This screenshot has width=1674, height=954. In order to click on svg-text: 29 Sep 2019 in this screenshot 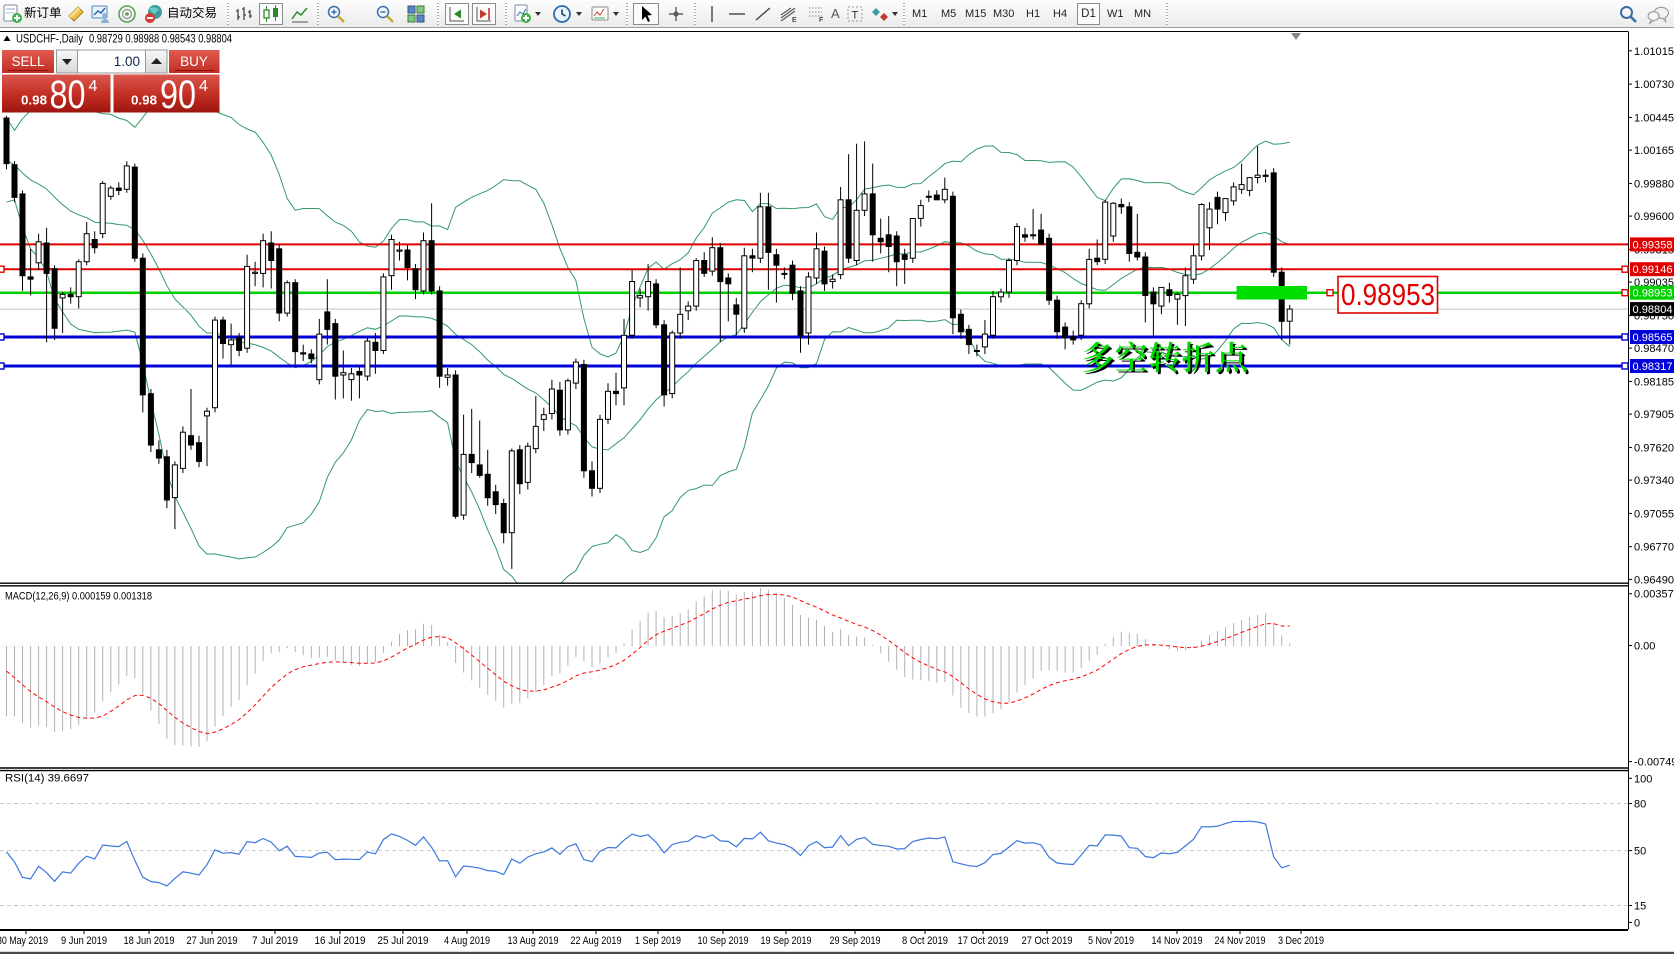, I will do `click(855, 941)`.